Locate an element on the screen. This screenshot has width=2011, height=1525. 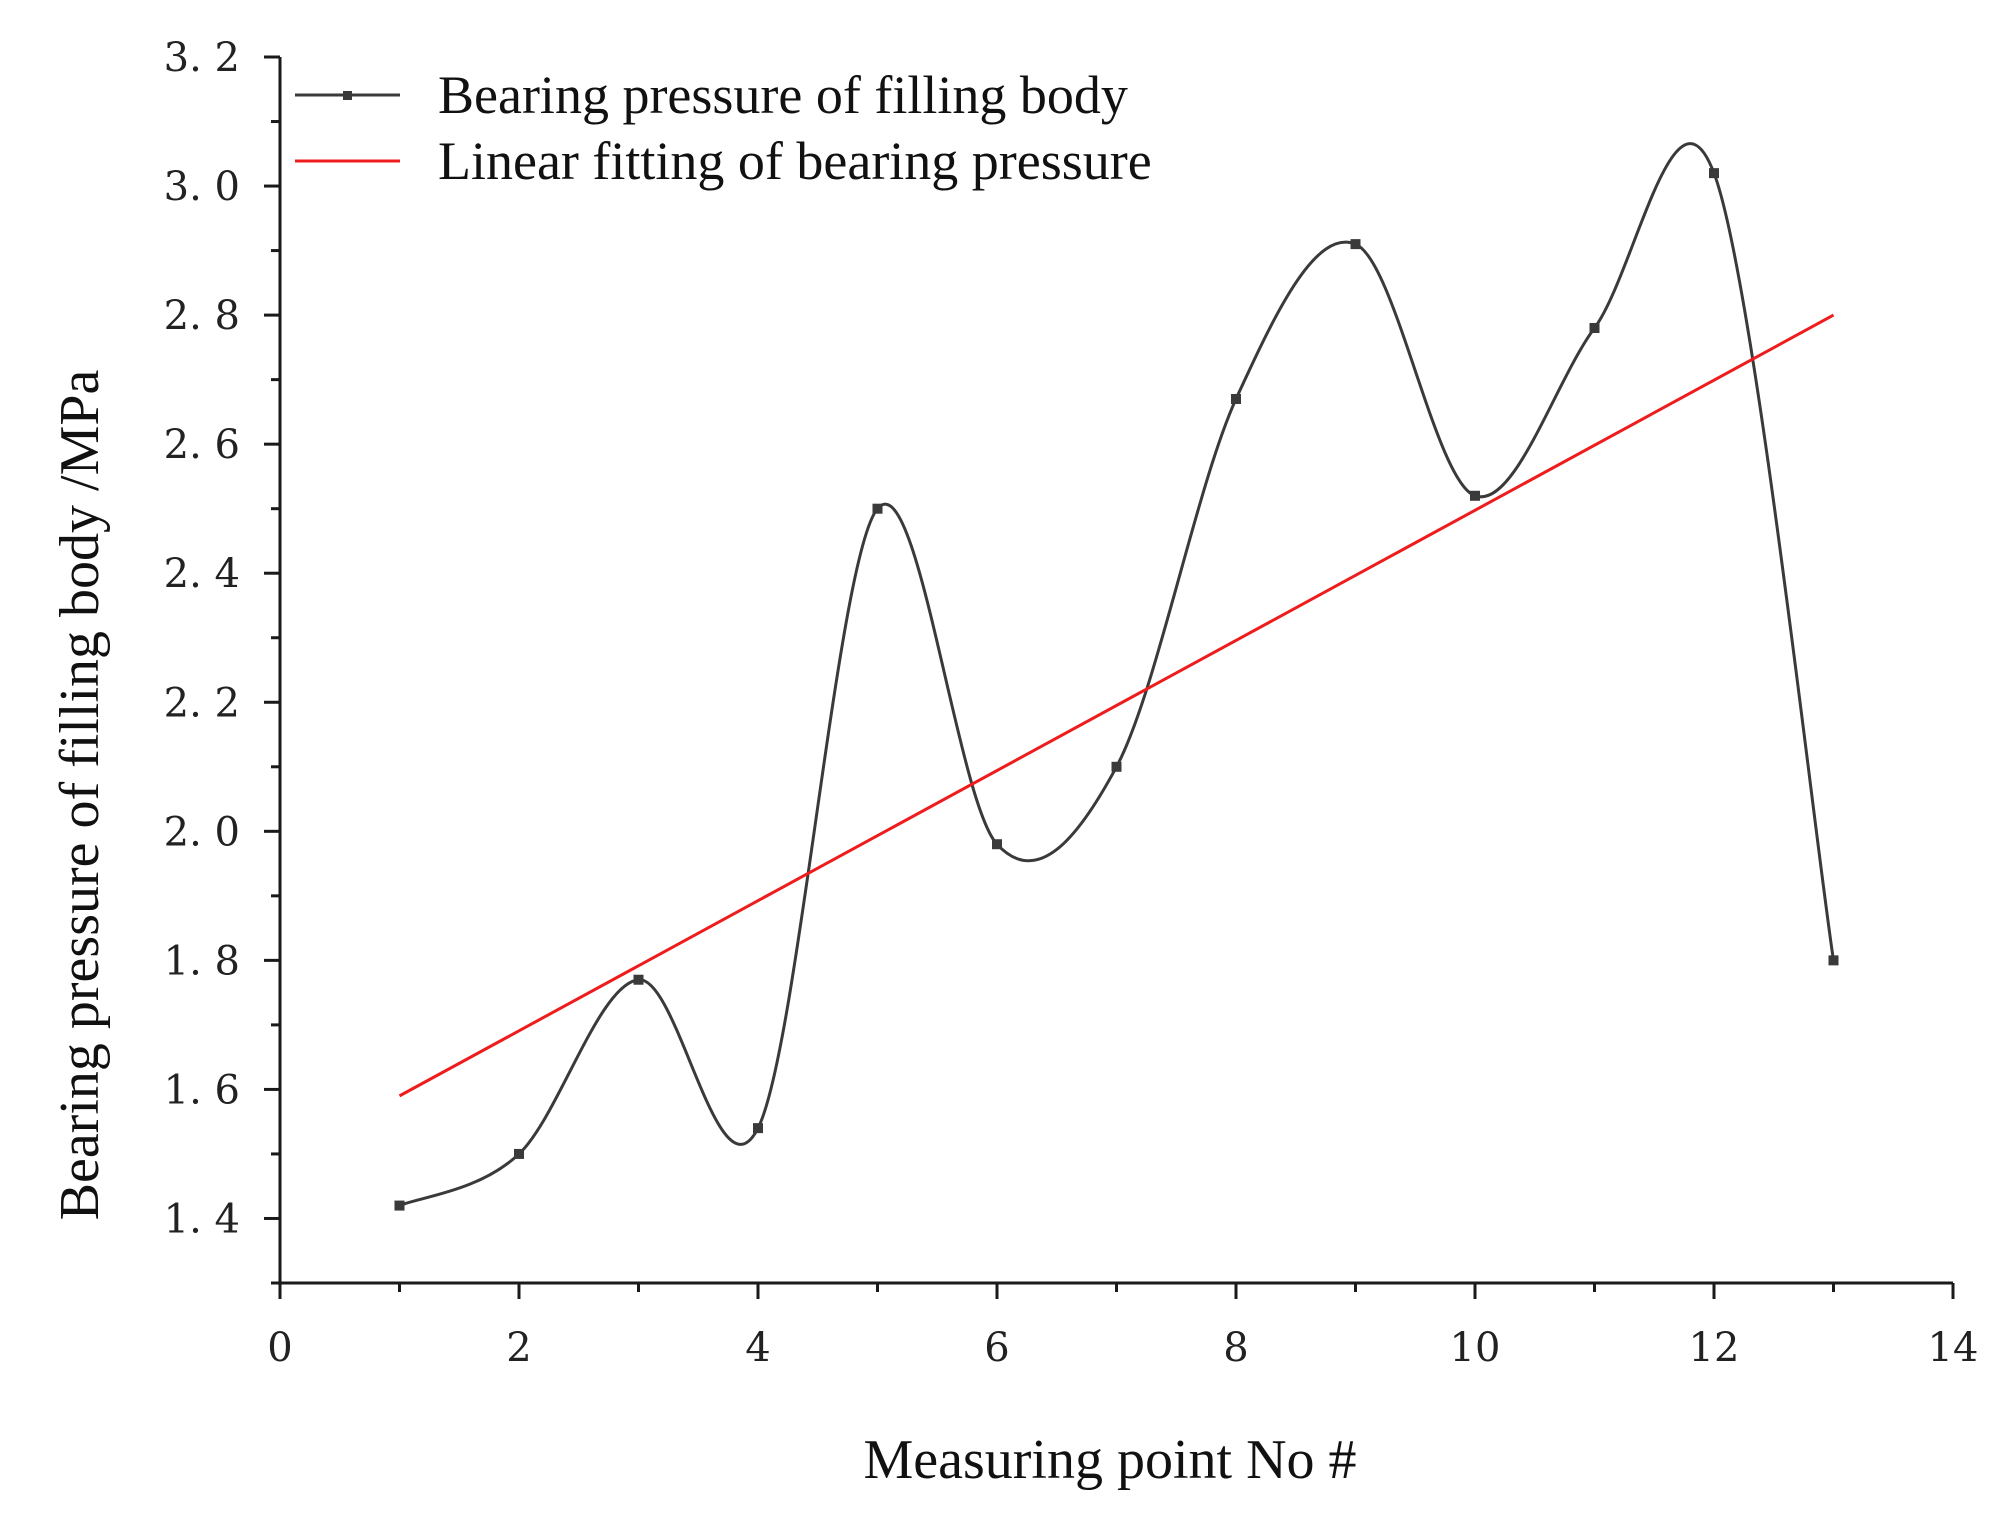
x-tick-label: 8 is located at coordinates (1235, 1348).